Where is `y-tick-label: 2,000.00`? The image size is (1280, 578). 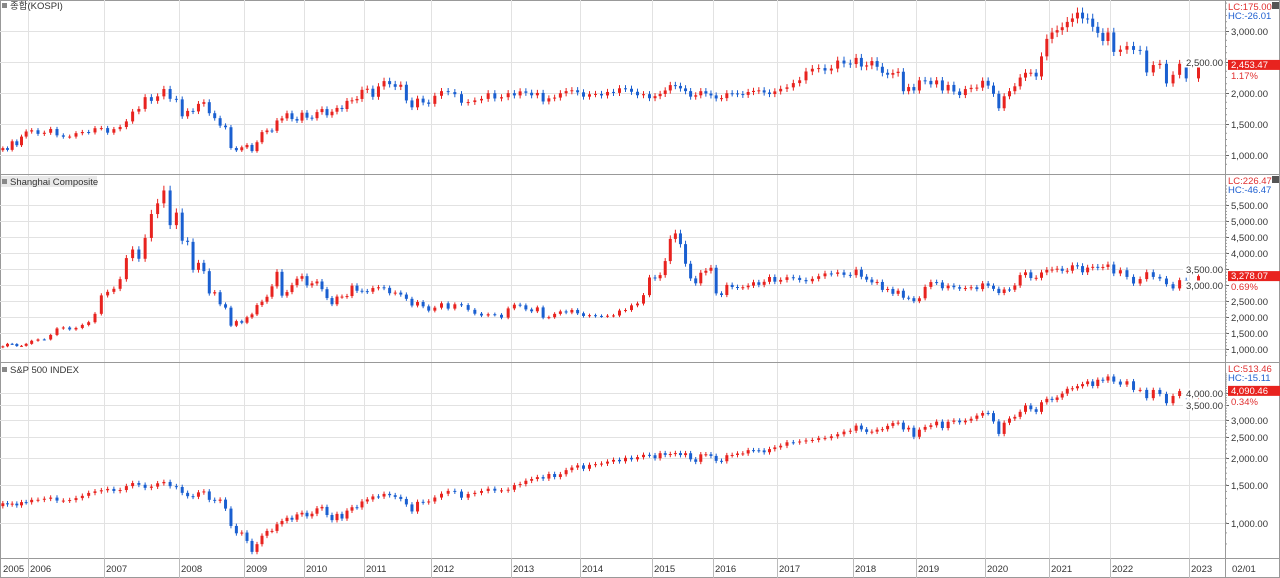 y-tick-label: 2,000.00 is located at coordinates (1249, 459).